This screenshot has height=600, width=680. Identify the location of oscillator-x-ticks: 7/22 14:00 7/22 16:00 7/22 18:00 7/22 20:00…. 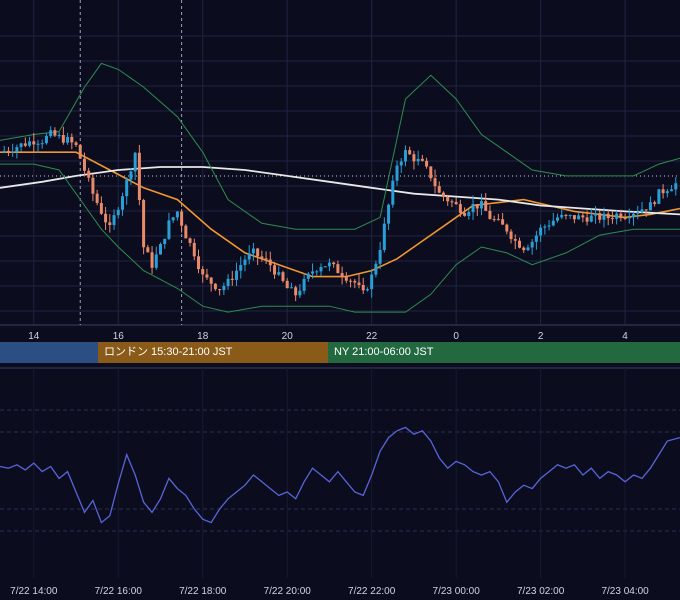
(329, 591).